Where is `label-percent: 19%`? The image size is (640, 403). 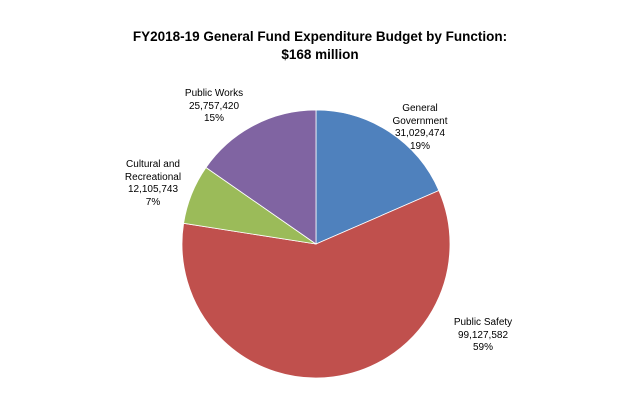
label-percent: 19% is located at coordinates (419, 146).